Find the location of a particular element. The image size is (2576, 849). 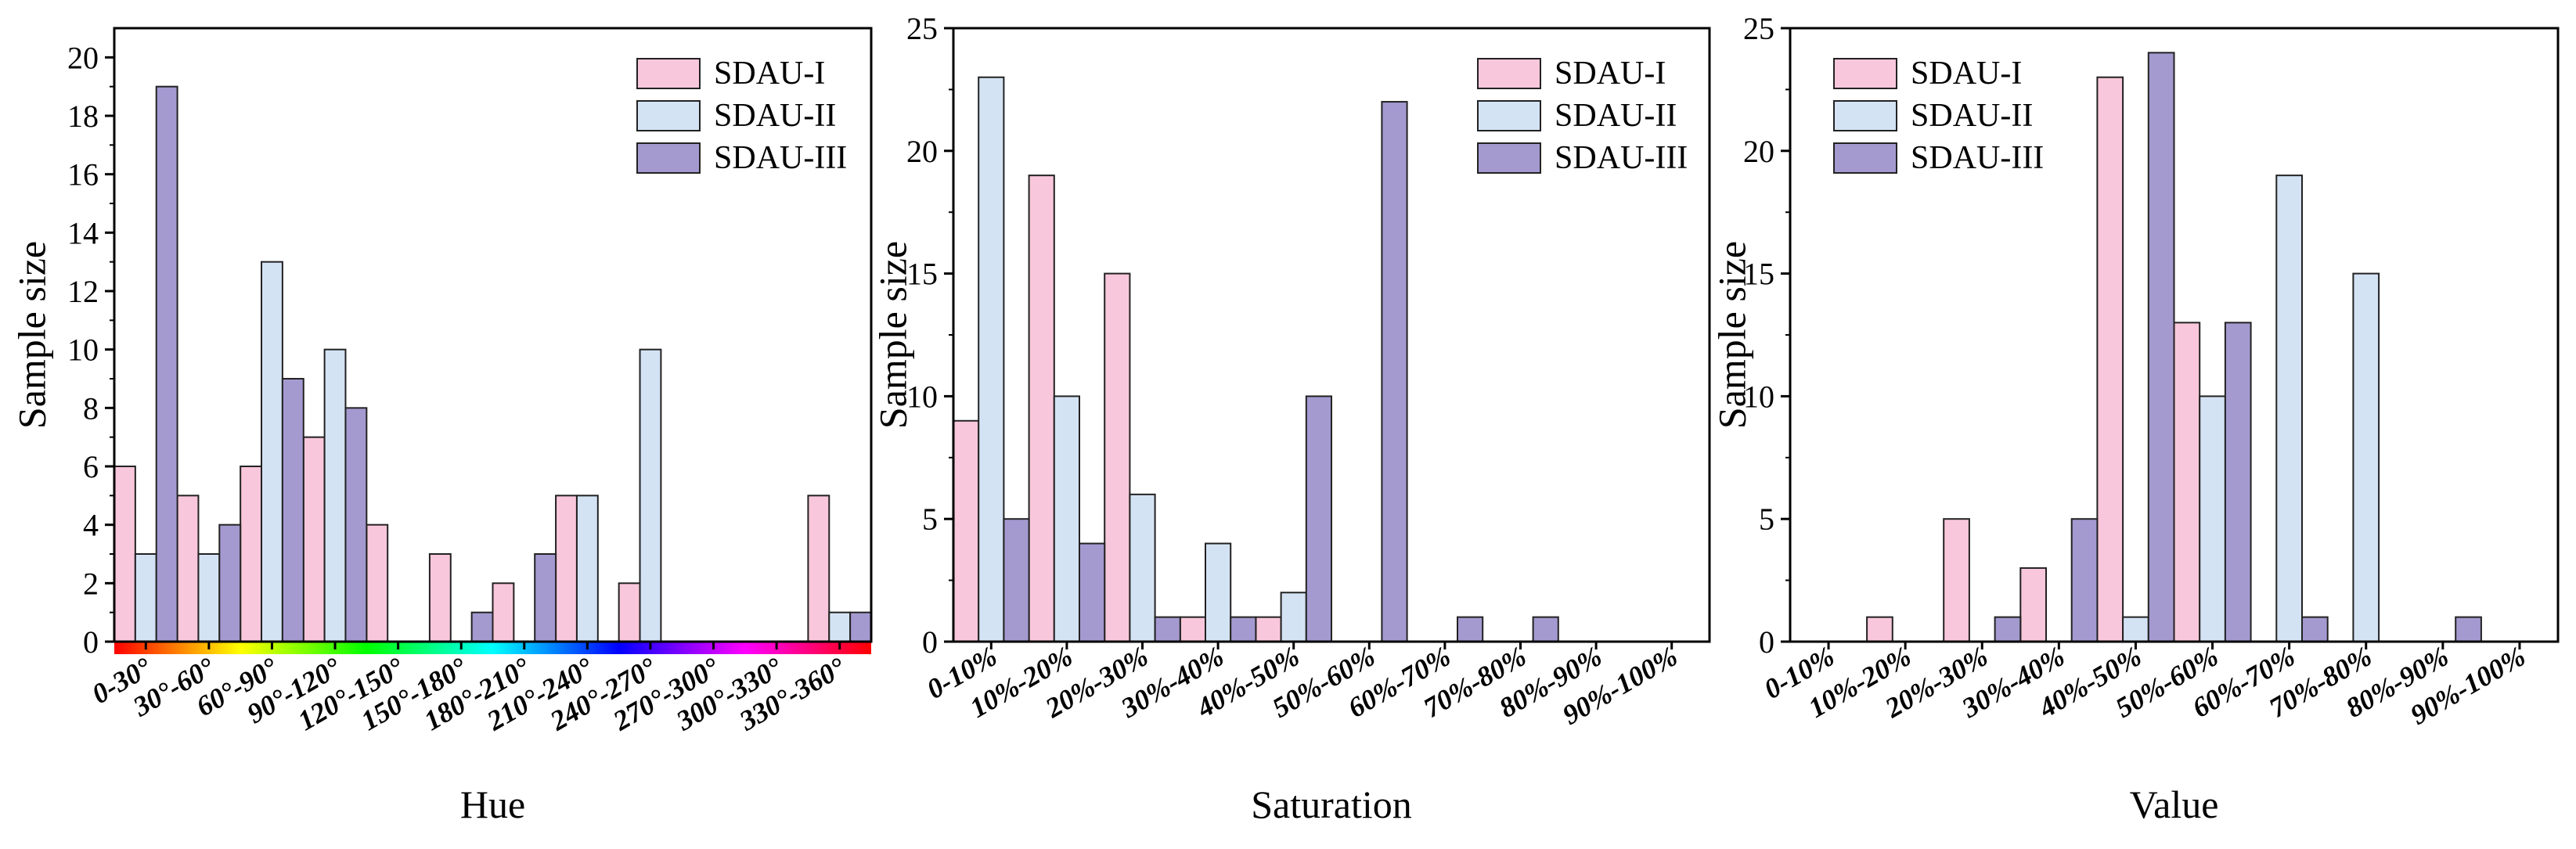

x-axis-title: Value is located at coordinates (2174, 804).